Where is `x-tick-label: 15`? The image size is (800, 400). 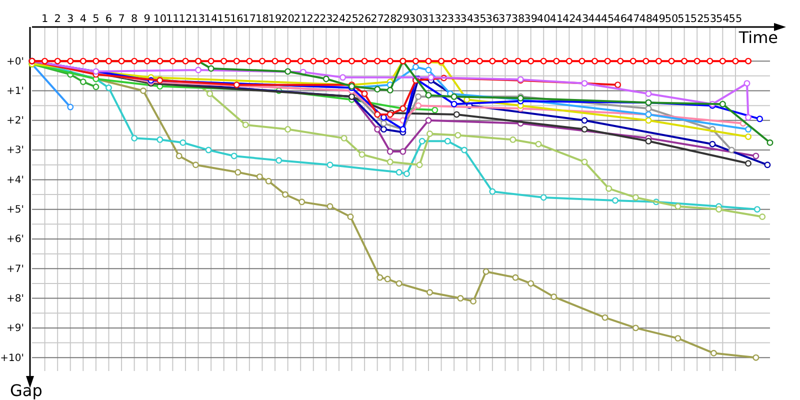
x-tick-label: 15 is located at coordinates (224, 19).